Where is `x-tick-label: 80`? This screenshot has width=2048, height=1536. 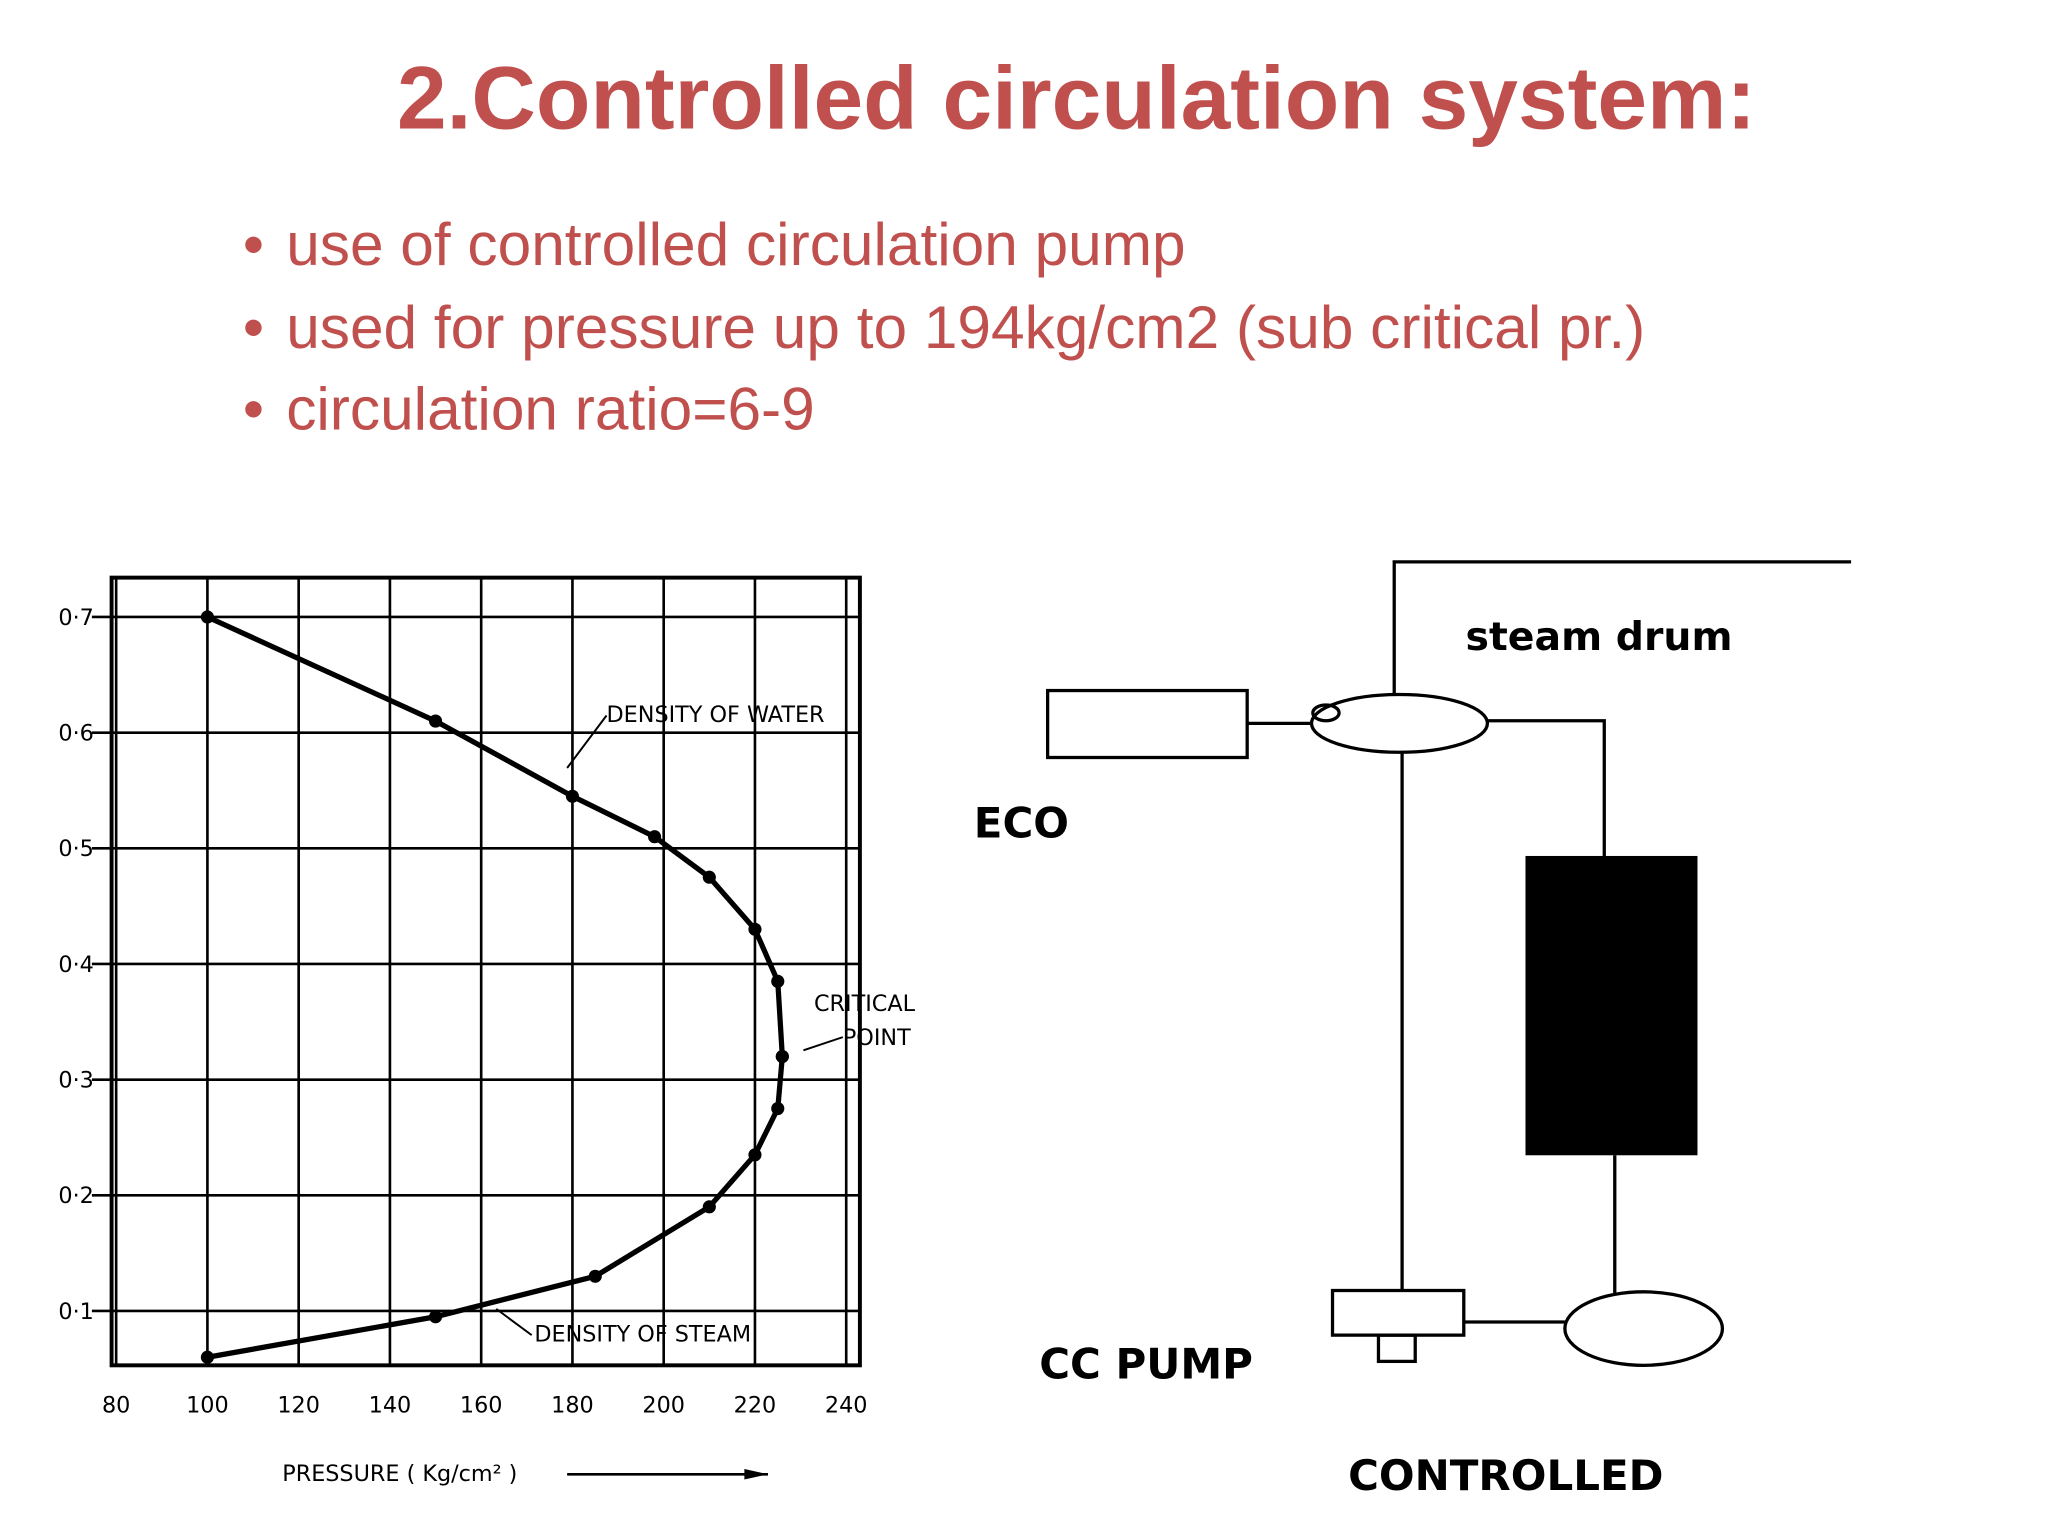
x-tick-label: 80 is located at coordinates (116, 1406).